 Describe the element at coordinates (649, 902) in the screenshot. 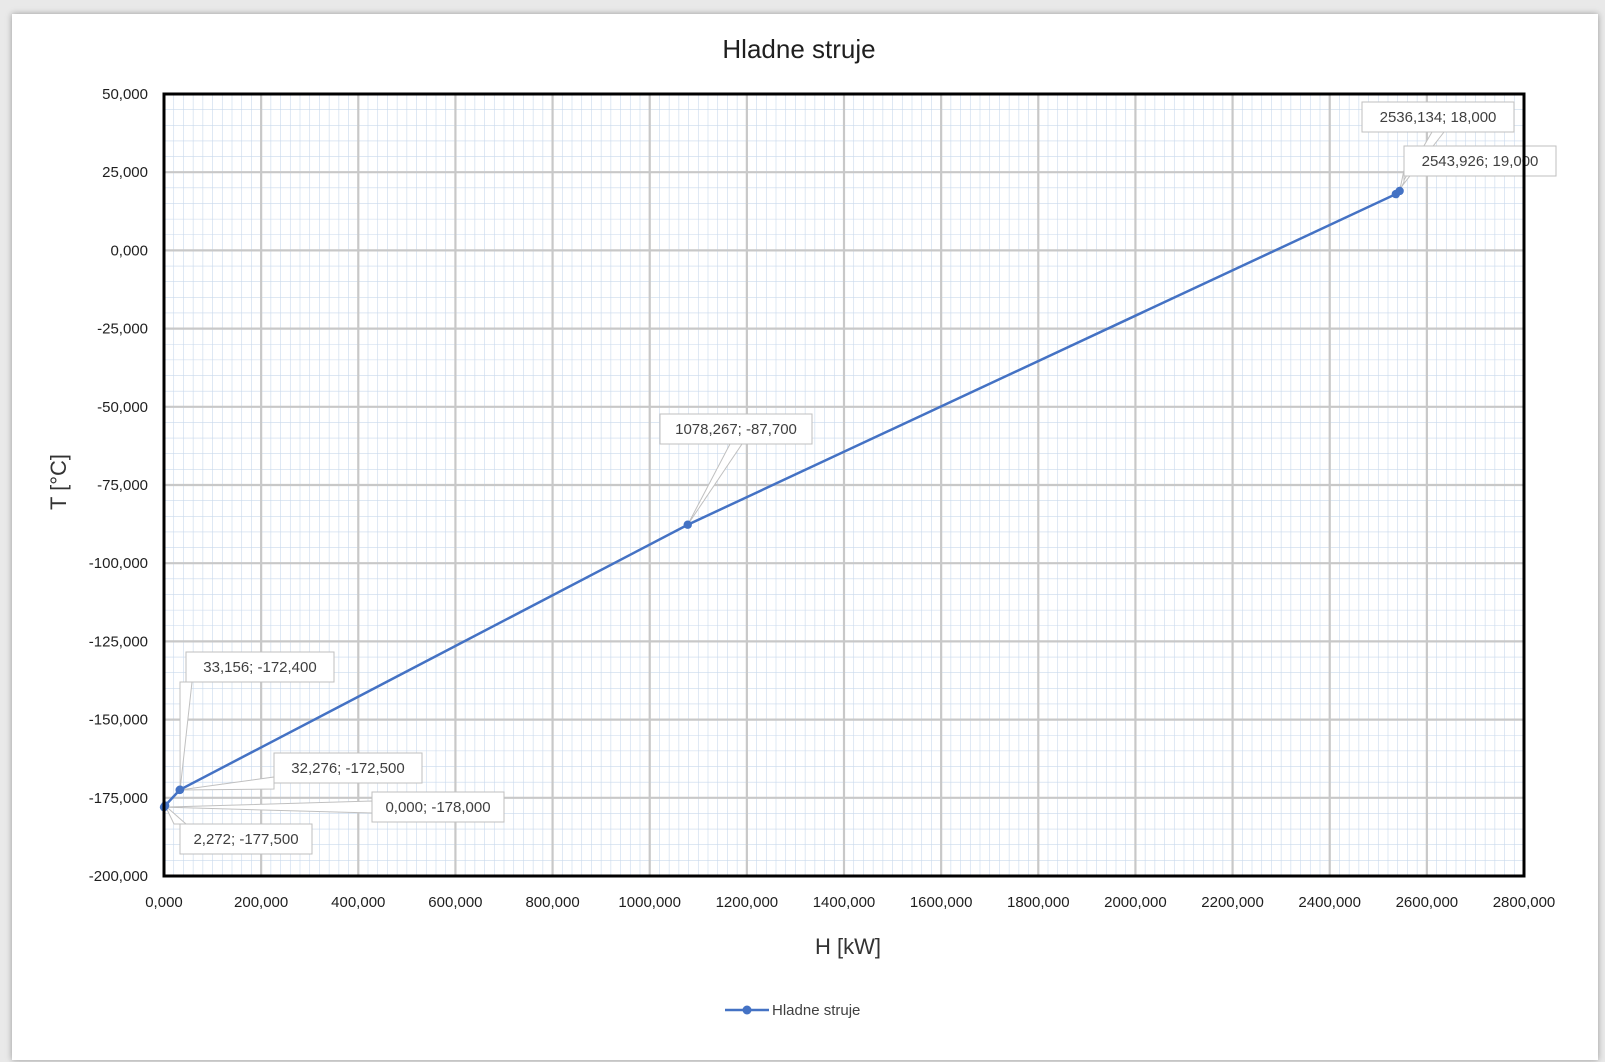

I see `x-tick-label: 1000,000` at that location.